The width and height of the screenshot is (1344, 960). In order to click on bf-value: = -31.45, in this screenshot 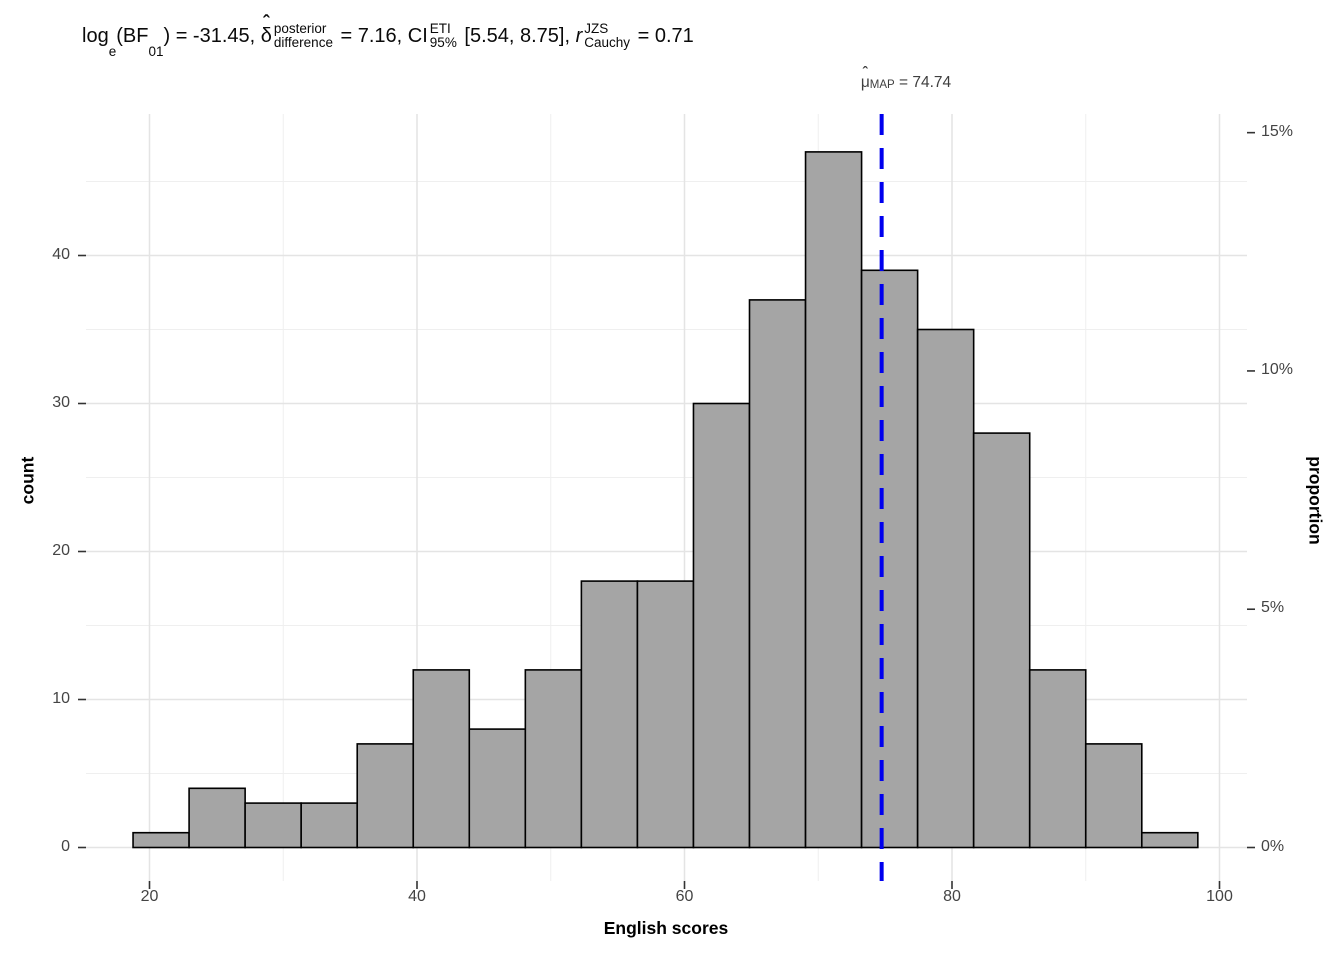, I will do `click(215, 35)`.